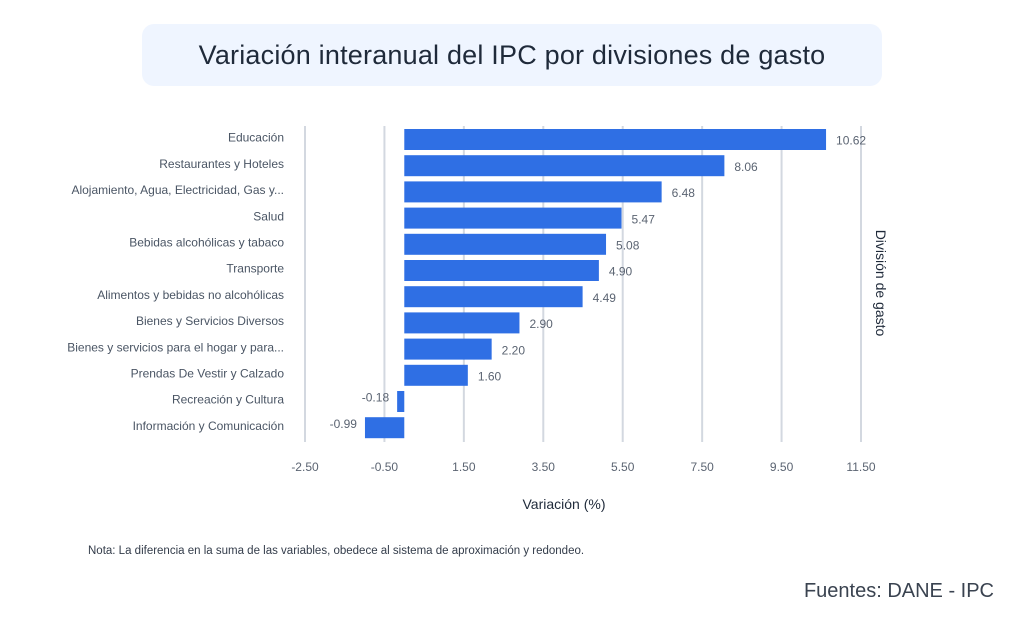  What do you see at coordinates (628, 245) in the screenshot?
I see `value-label: 5.08` at bounding box center [628, 245].